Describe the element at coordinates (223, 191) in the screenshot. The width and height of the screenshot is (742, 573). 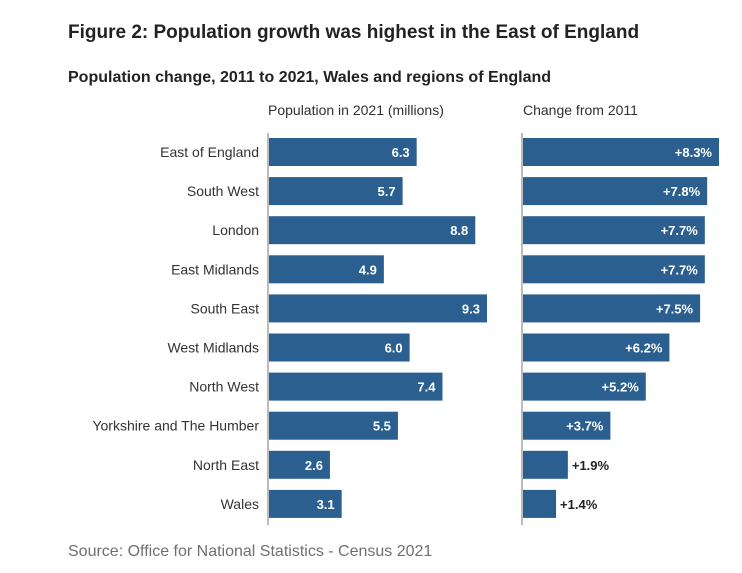
I see `category-label: South West` at that location.